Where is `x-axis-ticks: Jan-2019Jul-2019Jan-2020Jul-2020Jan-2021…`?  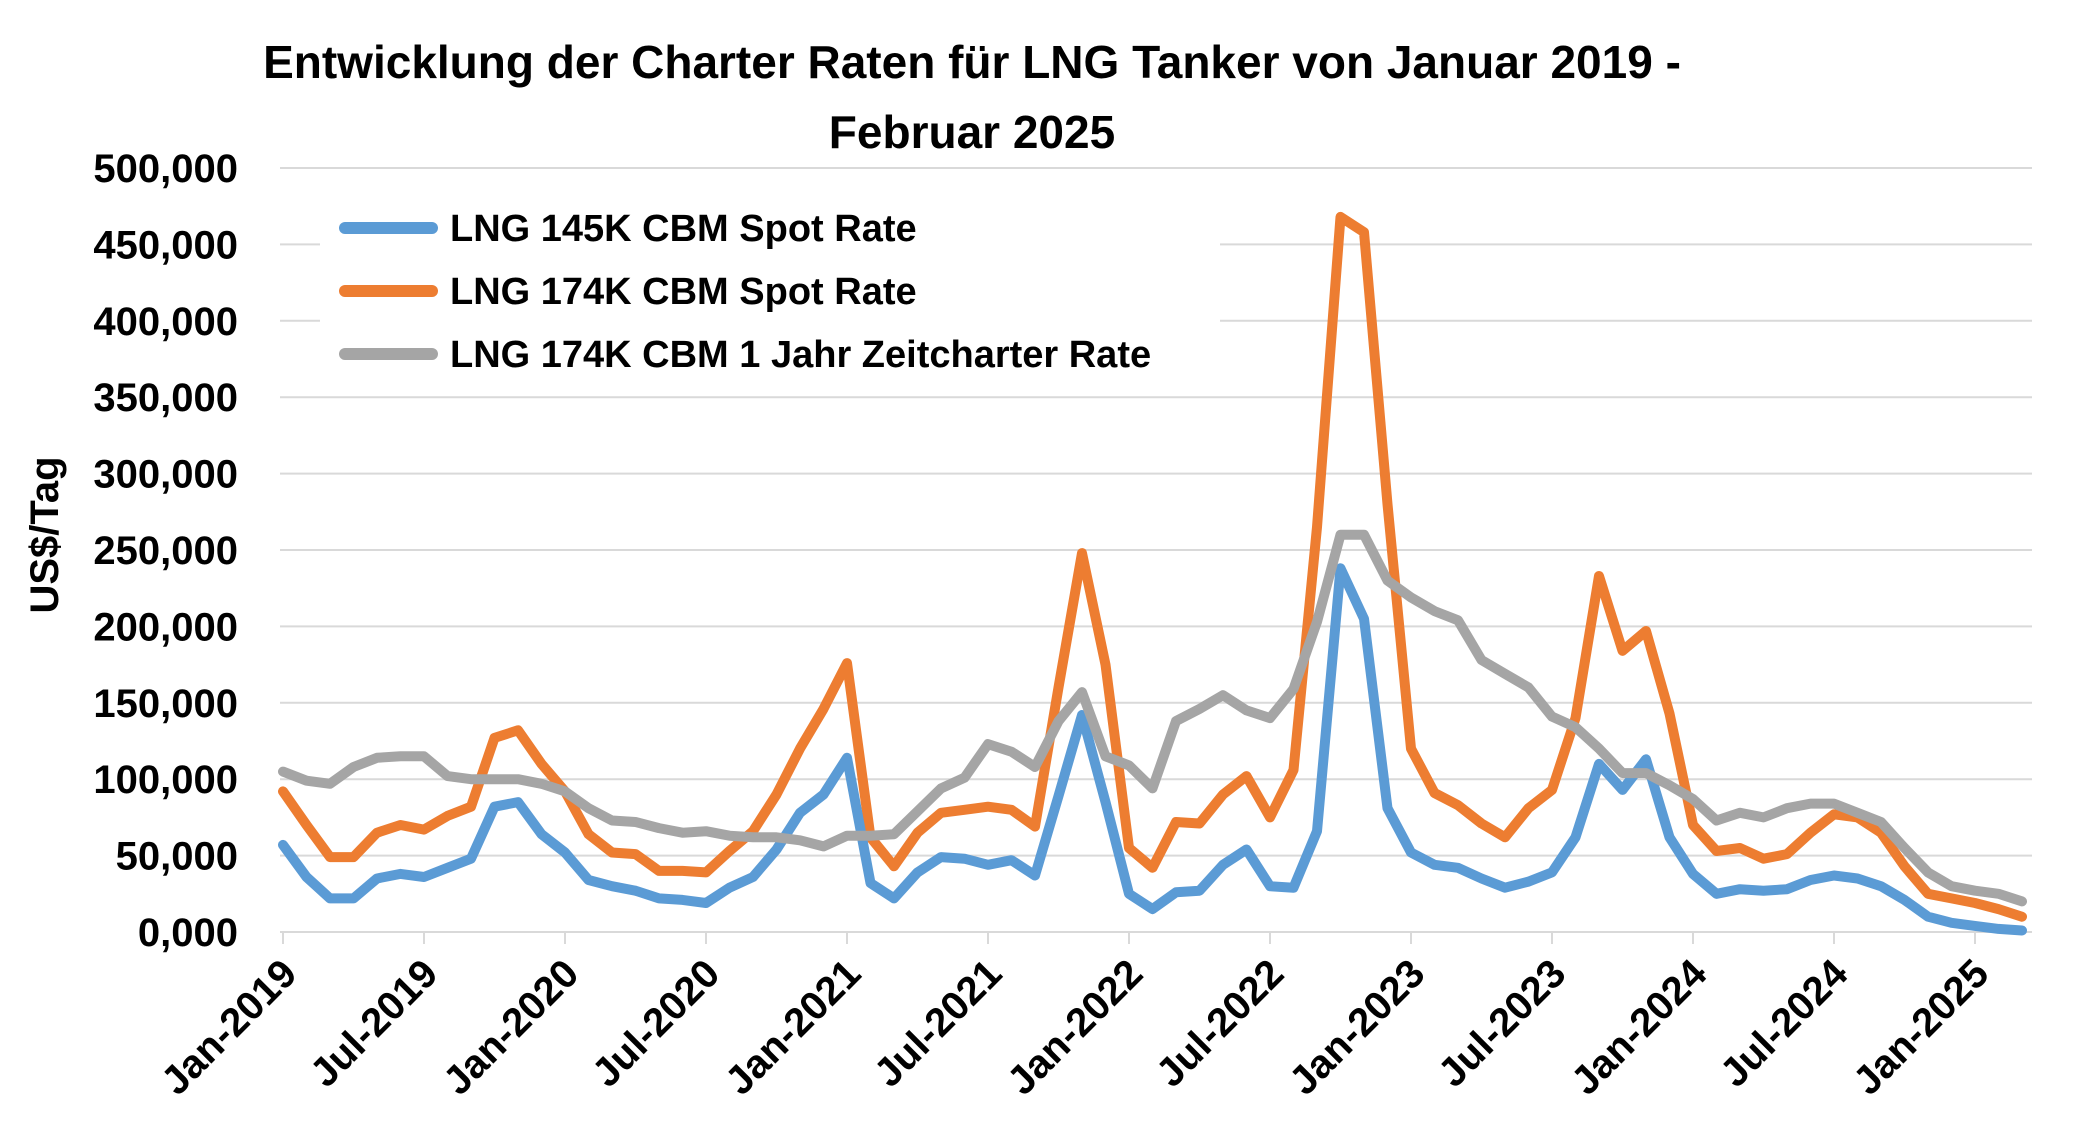
x-axis-ticks: Jan-2019Jul-2019Jan-2020Jul-2020Jan-2021… is located at coordinates (1075, 1027).